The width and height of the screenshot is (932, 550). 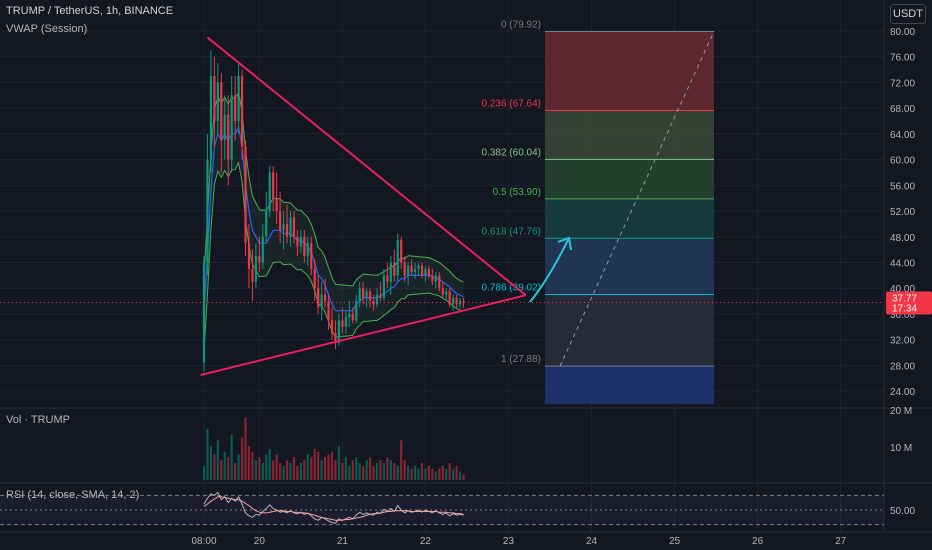 I want to click on vwap-band-fill, so click(x=334, y=222).